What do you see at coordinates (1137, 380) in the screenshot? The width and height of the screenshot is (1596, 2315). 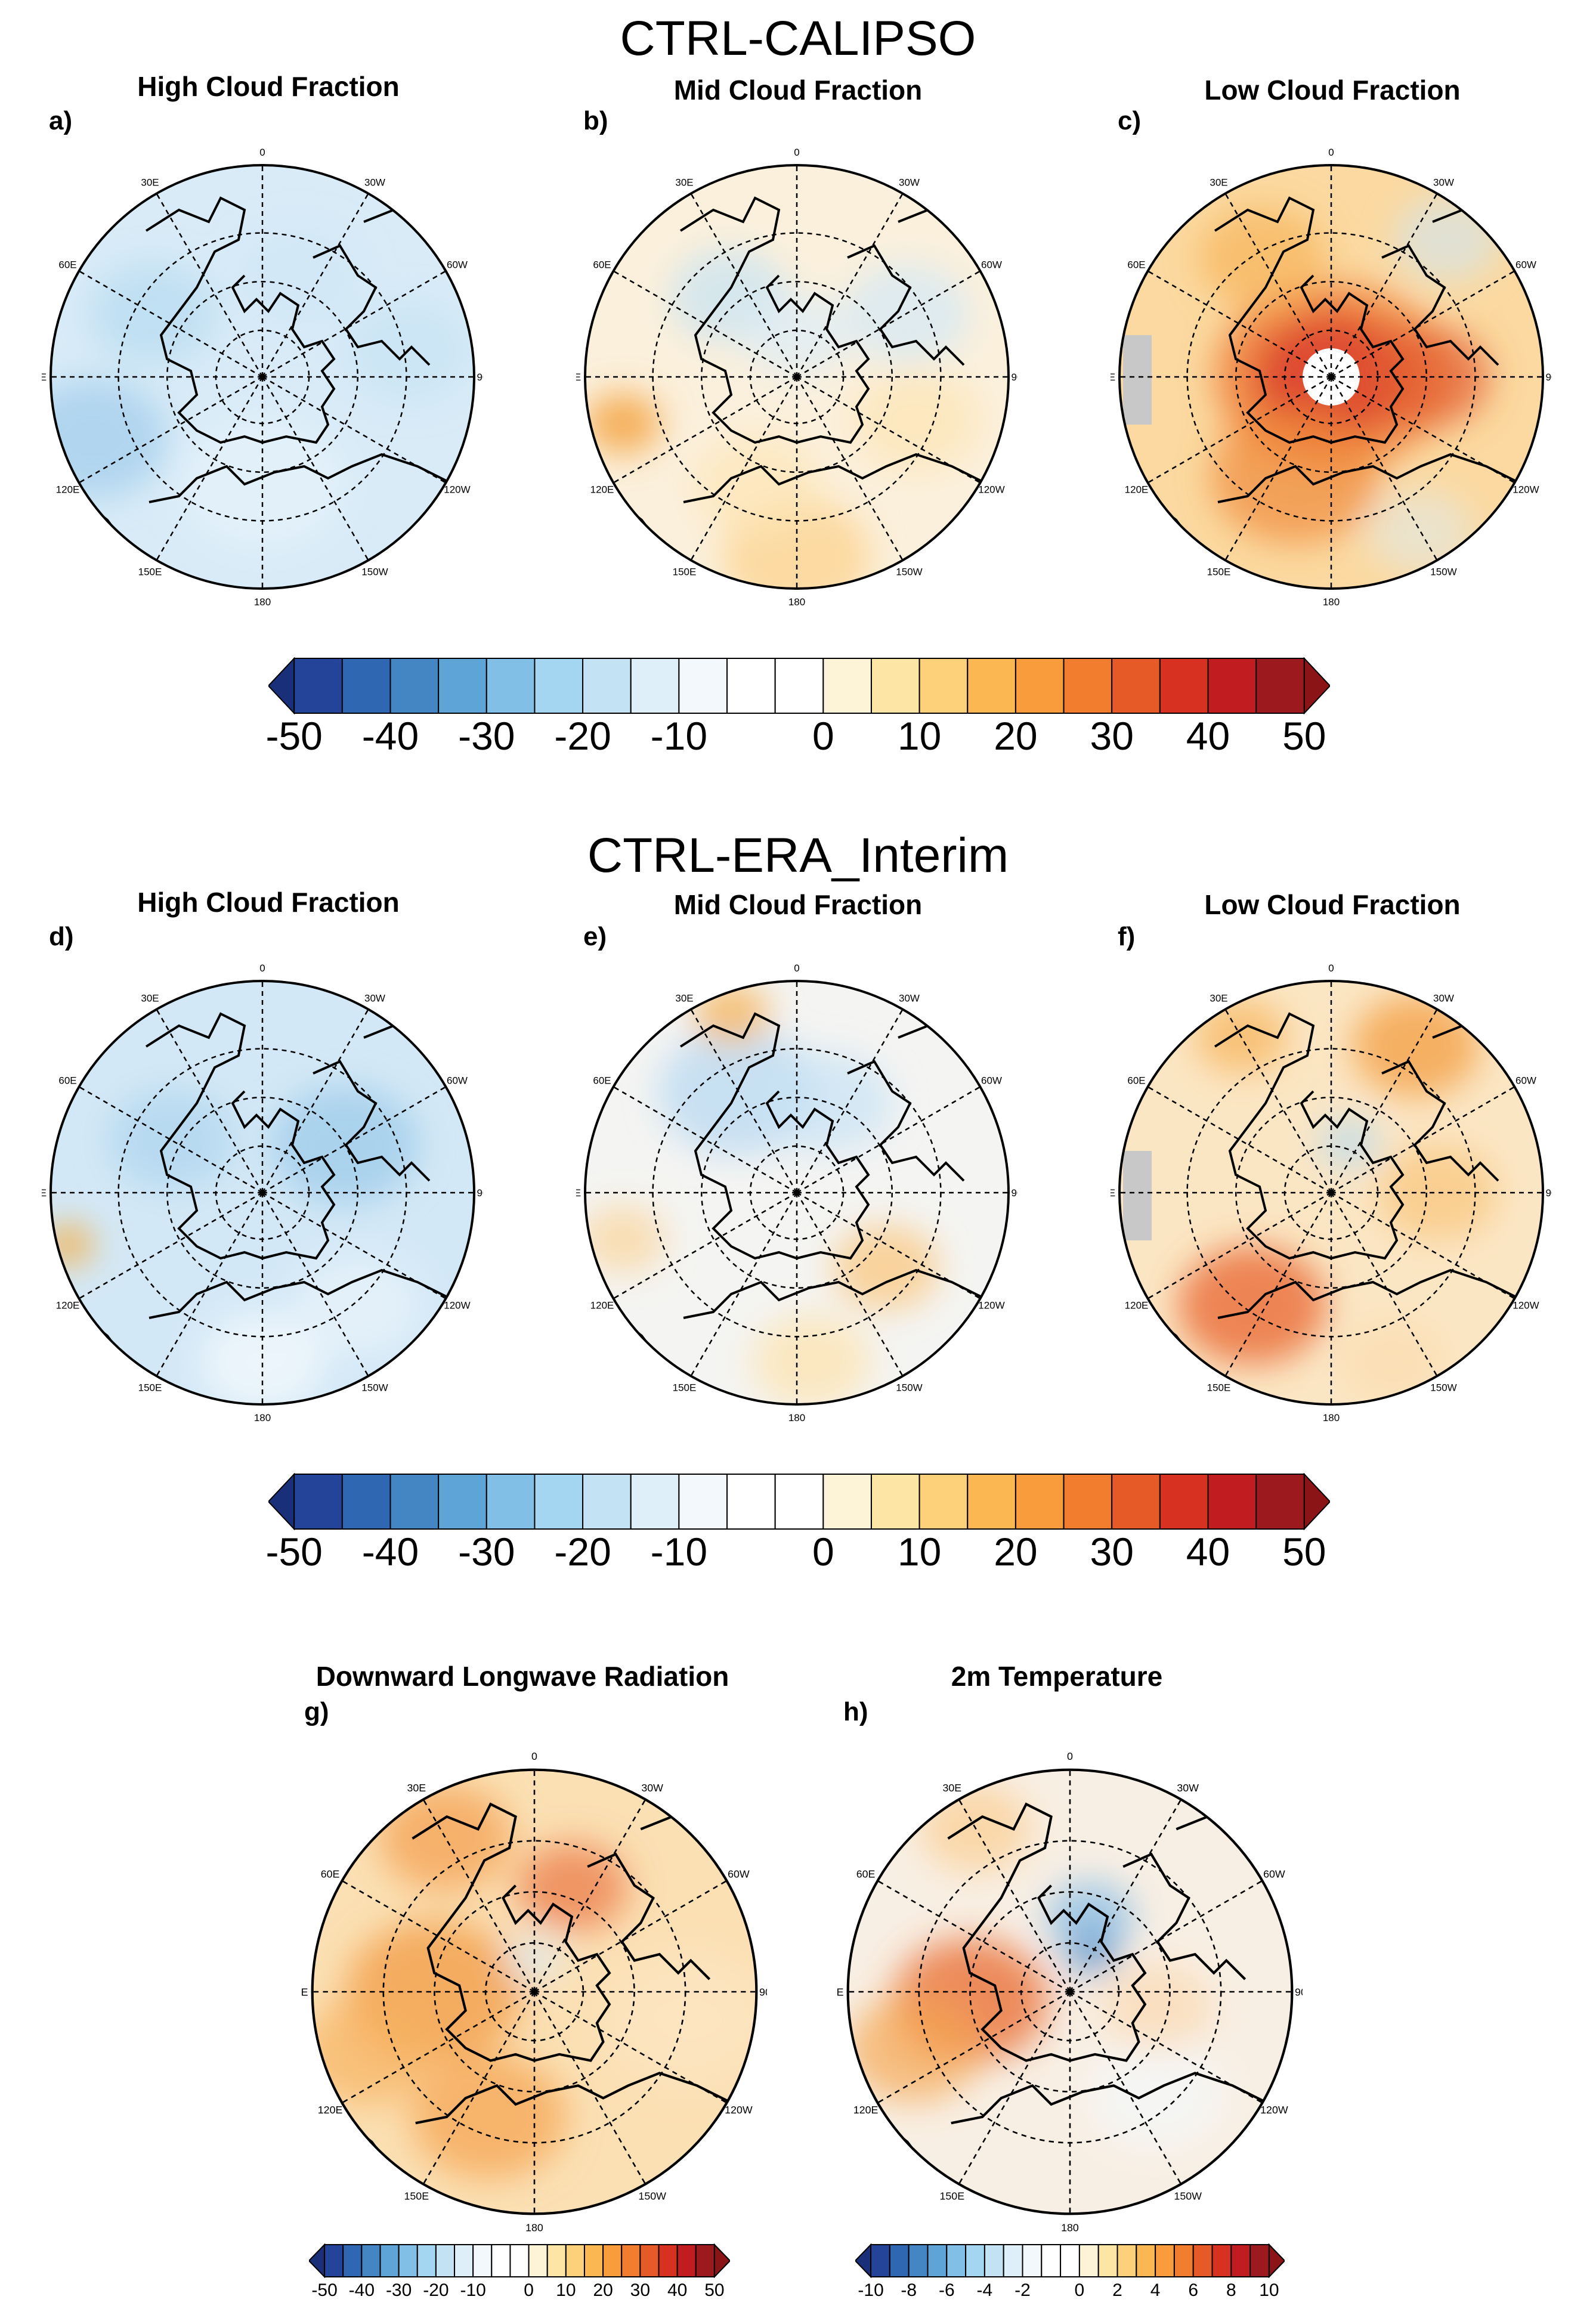 I see `missing-data-patch` at bounding box center [1137, 380].